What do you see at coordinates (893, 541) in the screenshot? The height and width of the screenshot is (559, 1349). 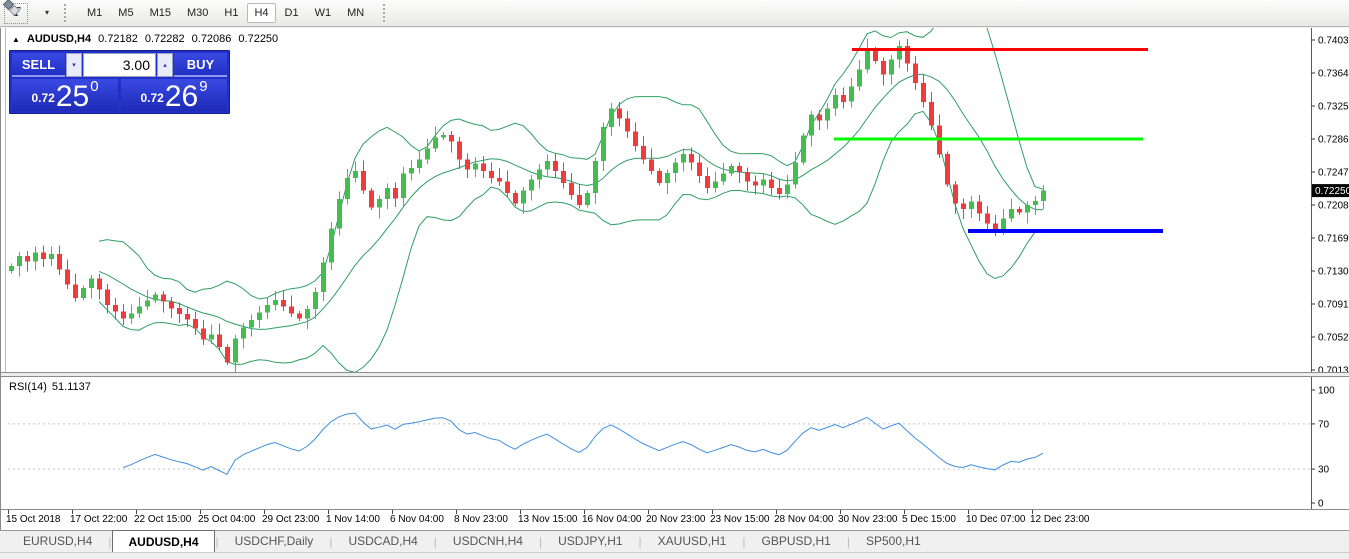 I see `chart-tab-sp500-h1: SP500,H1` at bounding box center [893, 541].